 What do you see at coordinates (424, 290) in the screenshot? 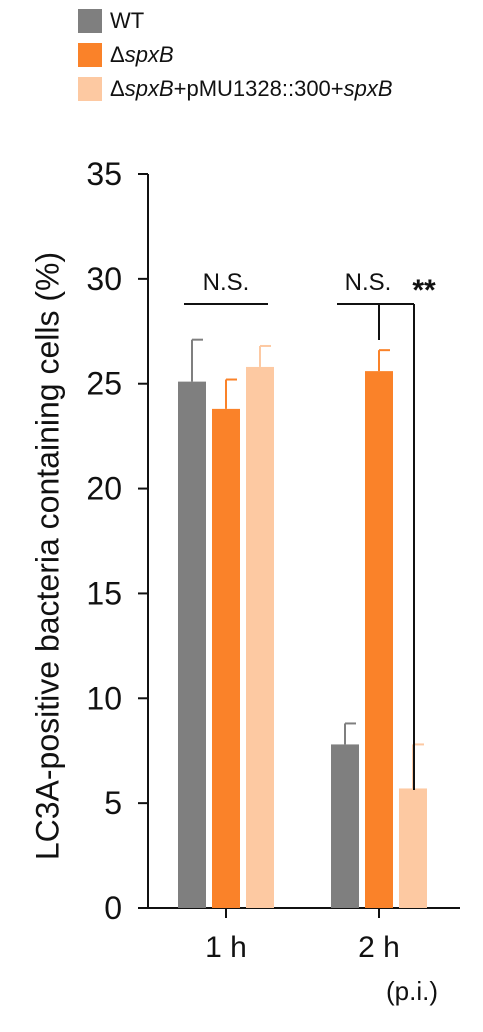
I see `significance-stars: **` at bounding box center [424, 290].